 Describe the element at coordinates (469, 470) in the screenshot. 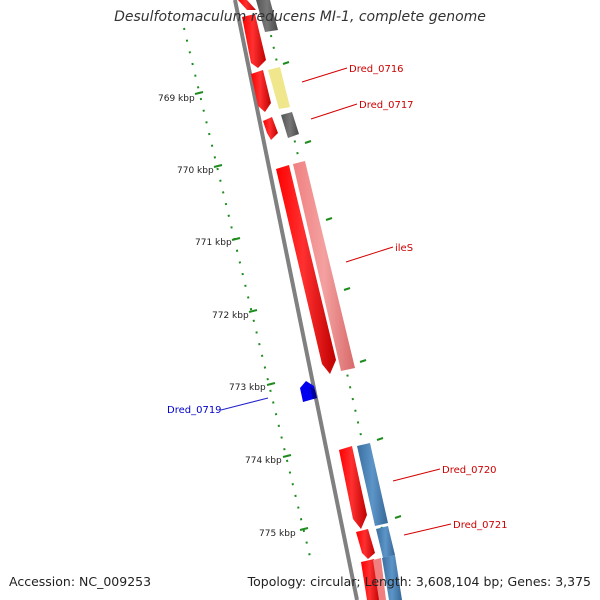

I see `gene-label-dred-0720: Dred_0720` at that location.